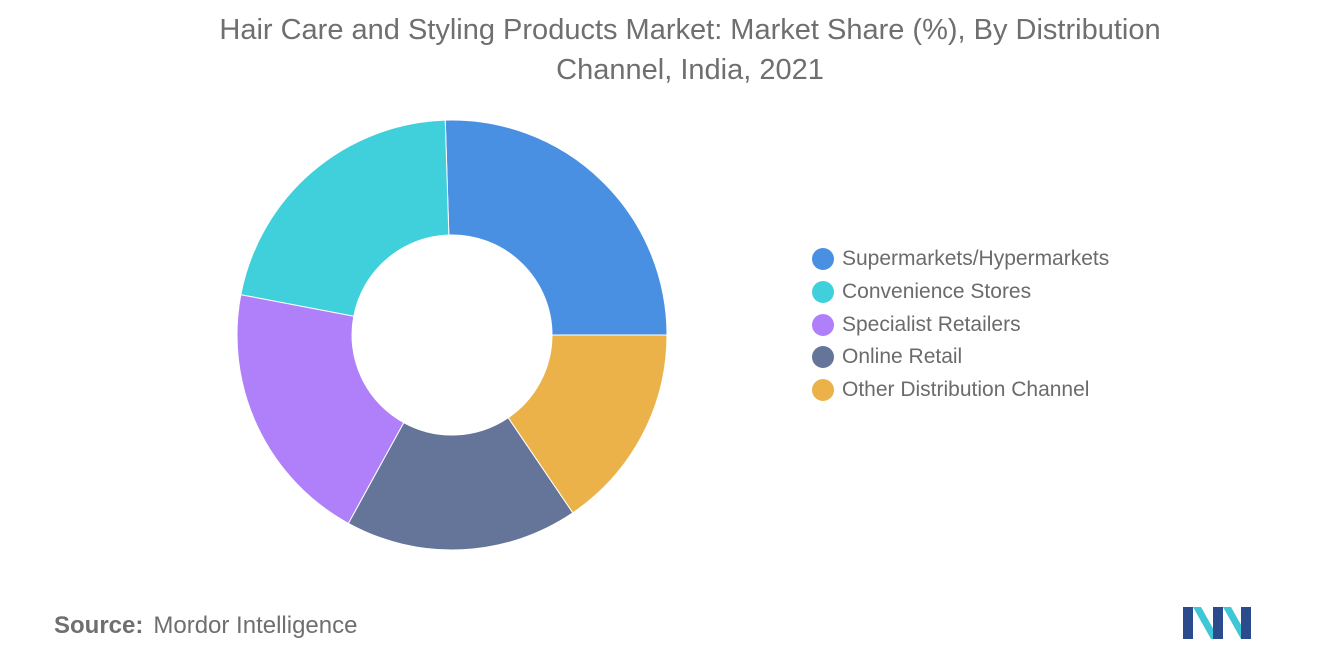 The image size is (1320, 665). I want to click on source-note: Source: Mordor Intelligence, so click(205, 626).